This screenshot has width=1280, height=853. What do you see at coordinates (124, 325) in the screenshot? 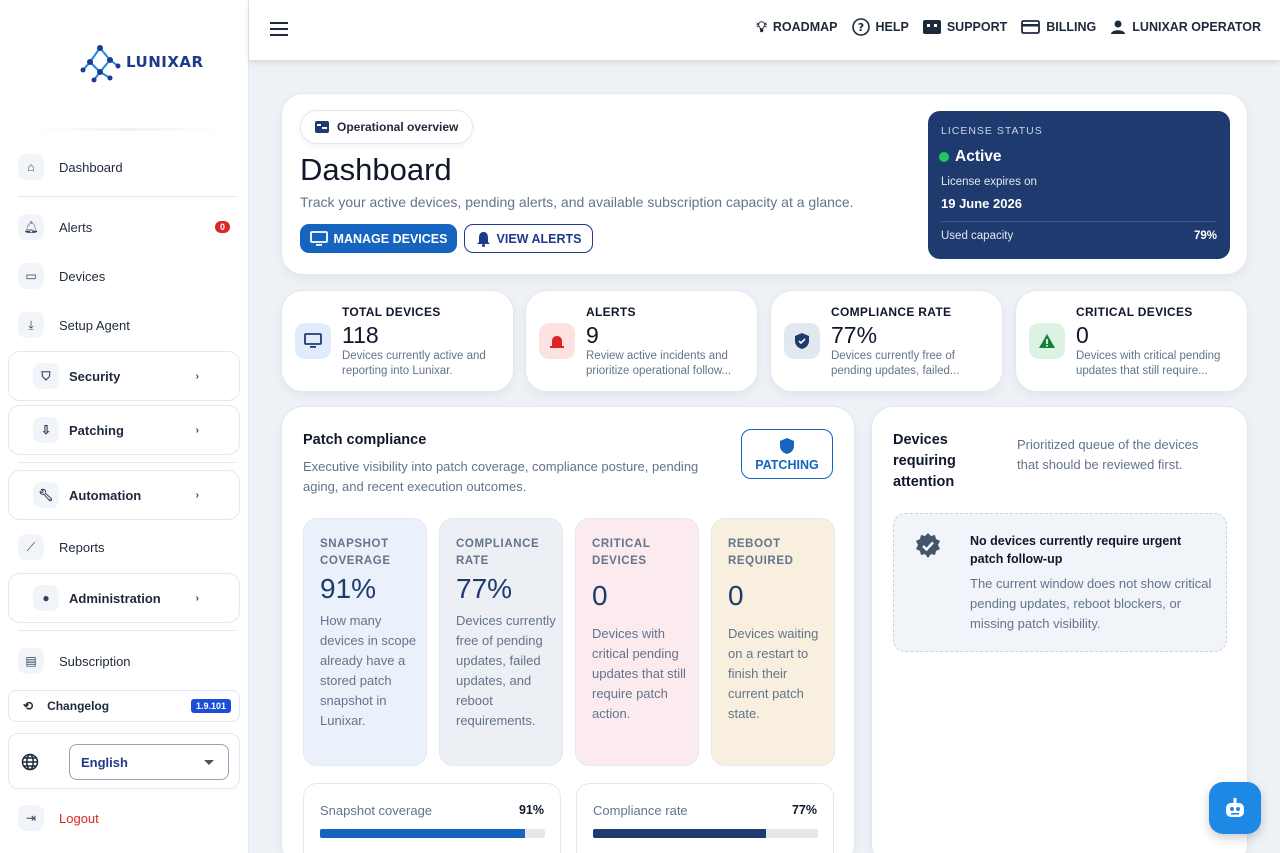
I see `sidebar-item-setup-agent: ⤓ Setup Agent` at bounding box center [124, 325].